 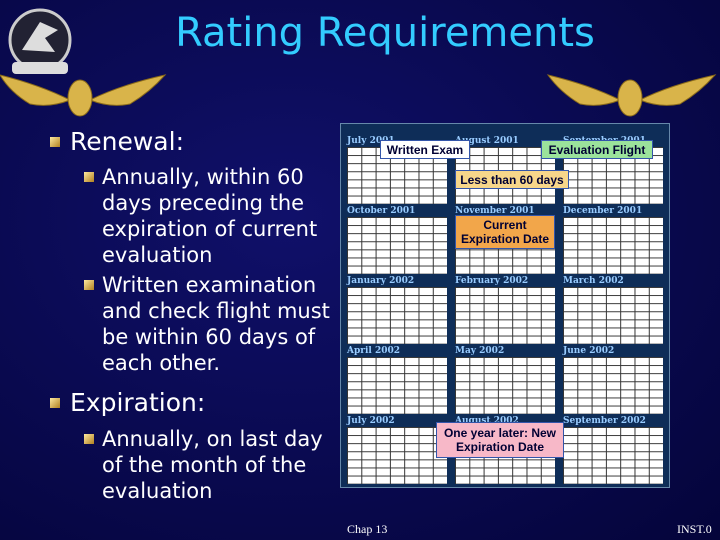 What do you see at coordinates (487, 421) in the screenshot?
I see `month-name: August 2002` at bounding box center [487, 421].